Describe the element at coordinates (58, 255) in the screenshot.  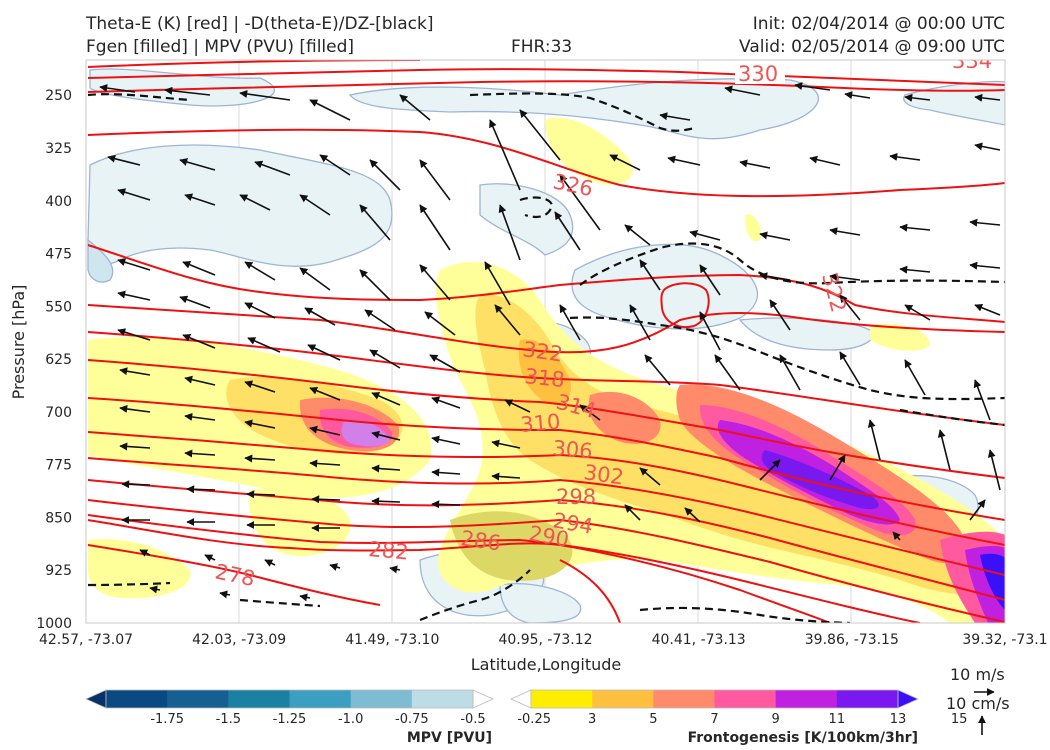
I see `y-tick-label: 475` at that location.